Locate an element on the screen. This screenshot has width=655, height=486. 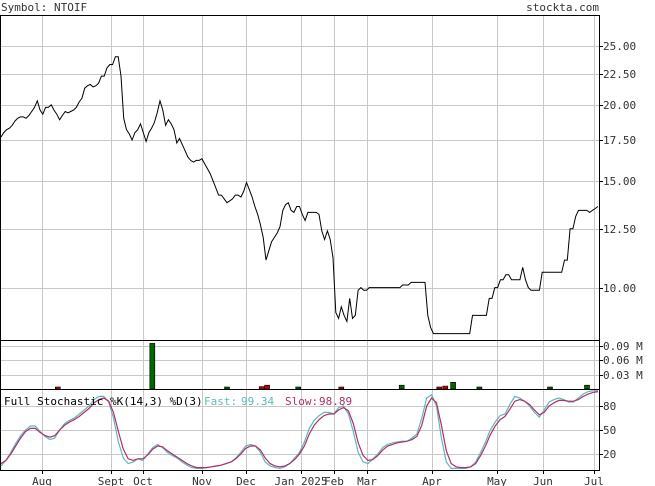
month-tick-label-0: Aug is located at coordinates (42, 480).